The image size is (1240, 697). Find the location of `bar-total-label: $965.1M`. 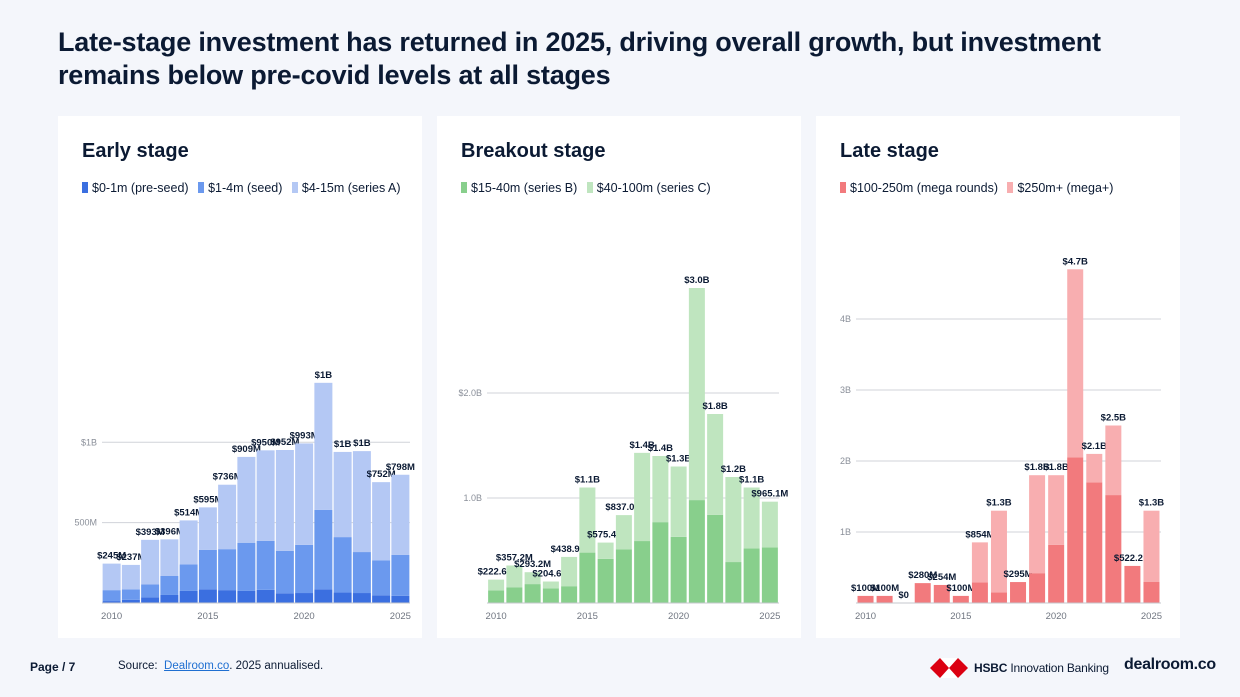

bar-total-label: $965.1M is located at coordinates (769, 494).